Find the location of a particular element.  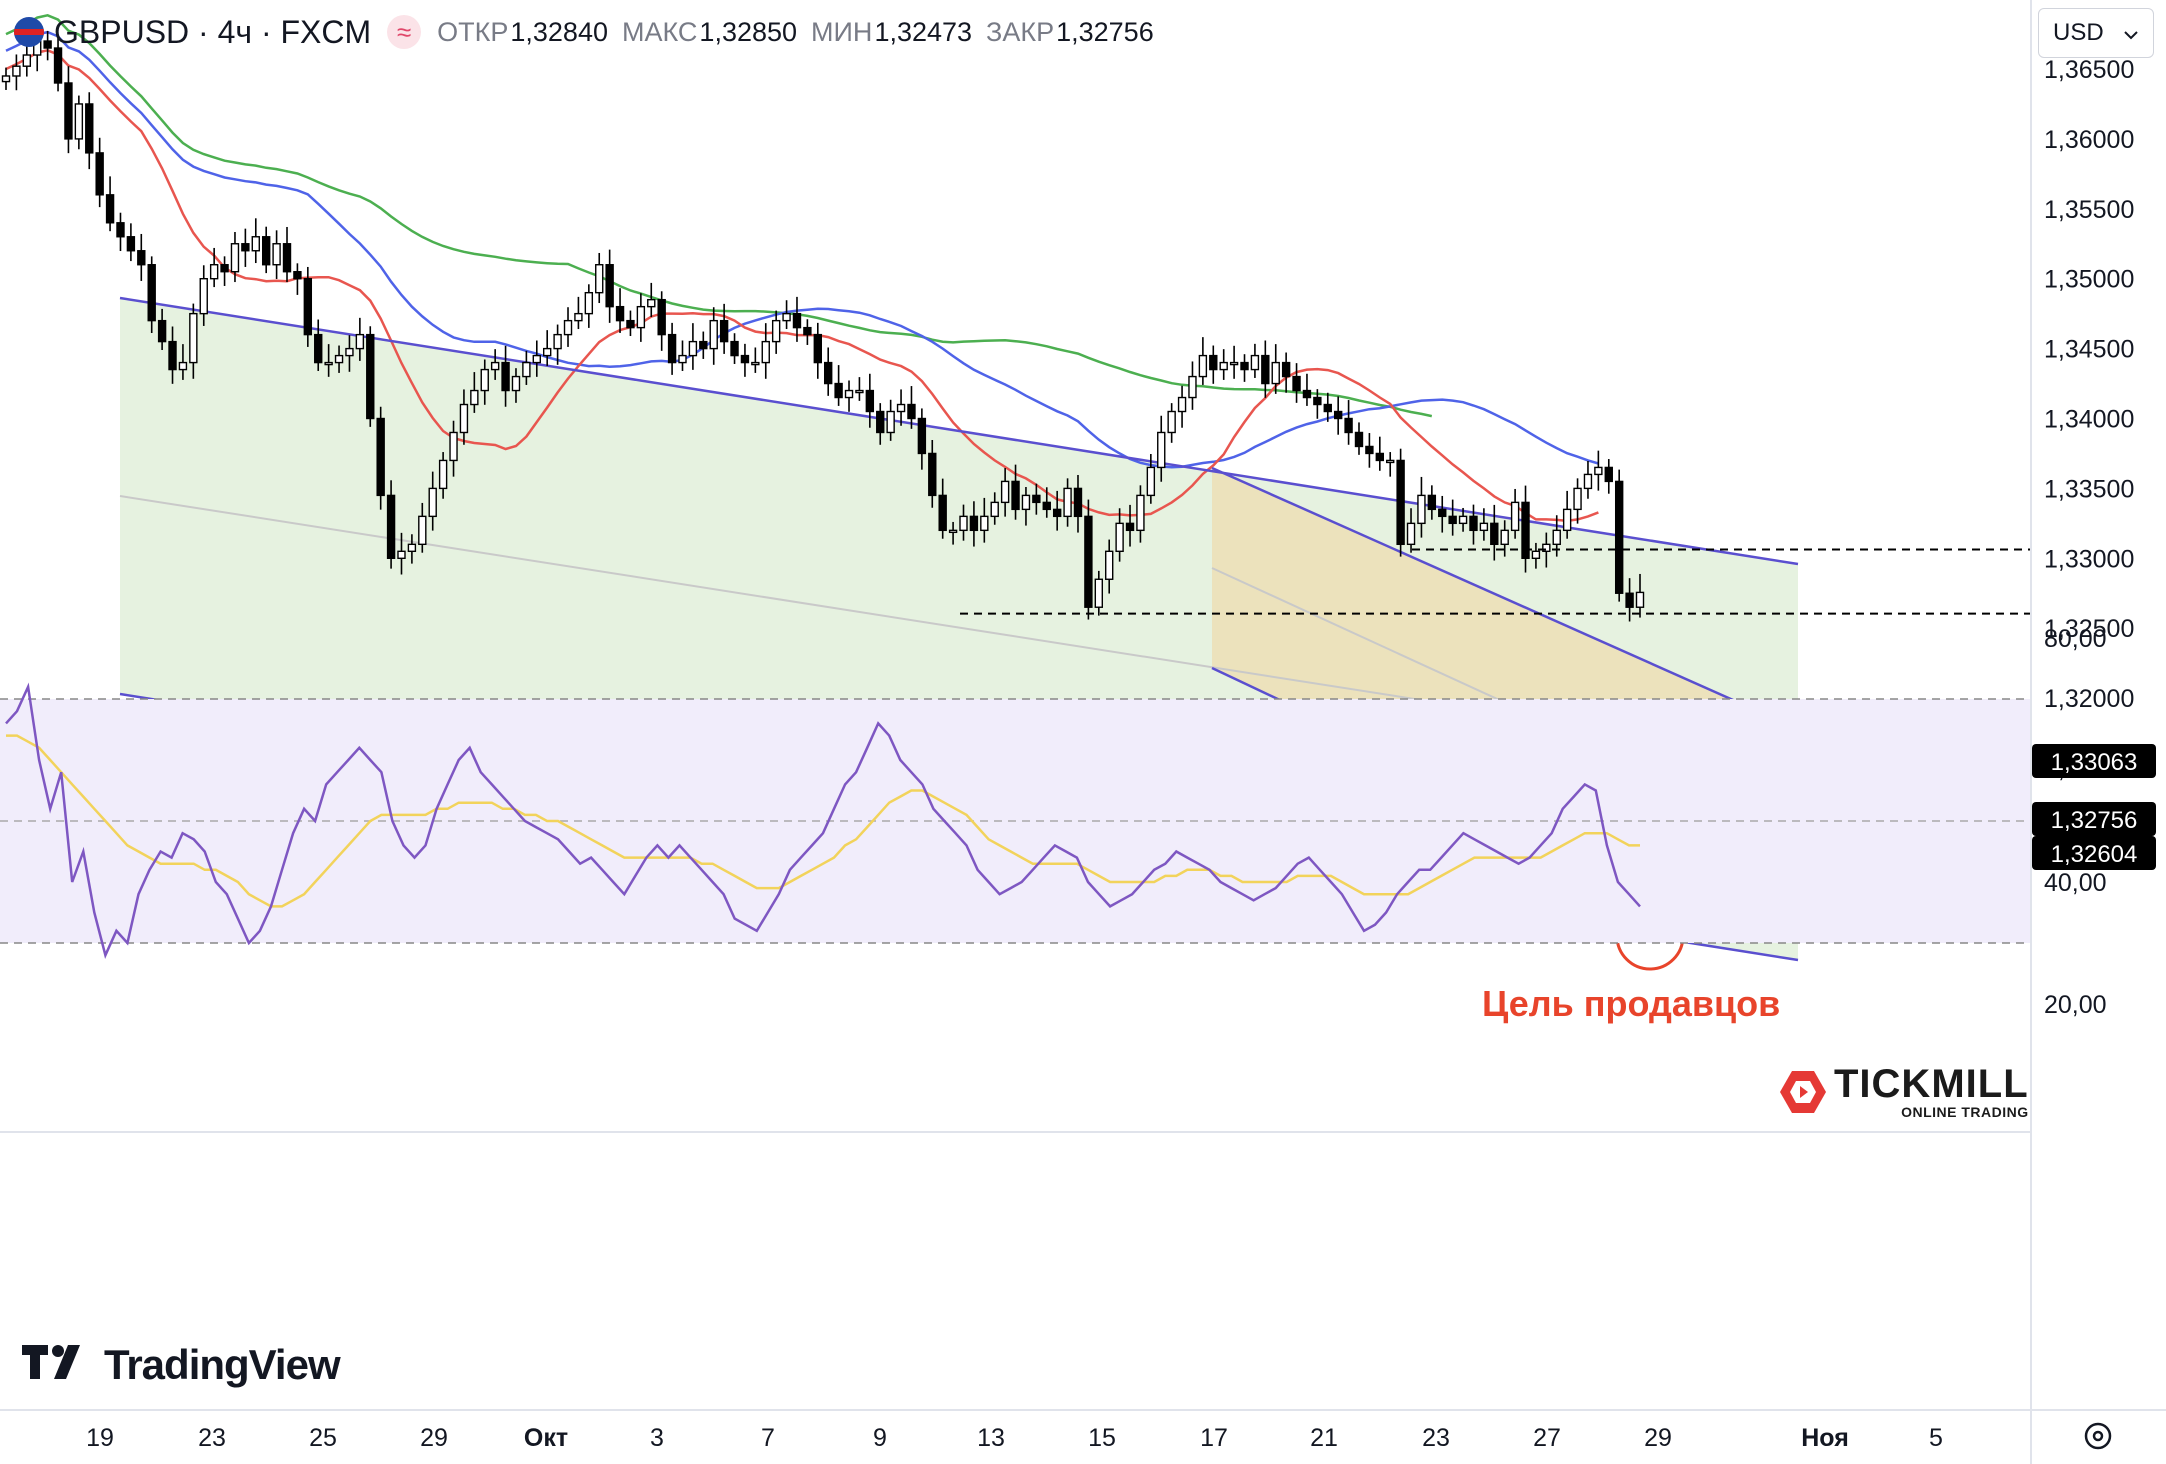

inner-channel-upper is located at coordinates (1495, 594).